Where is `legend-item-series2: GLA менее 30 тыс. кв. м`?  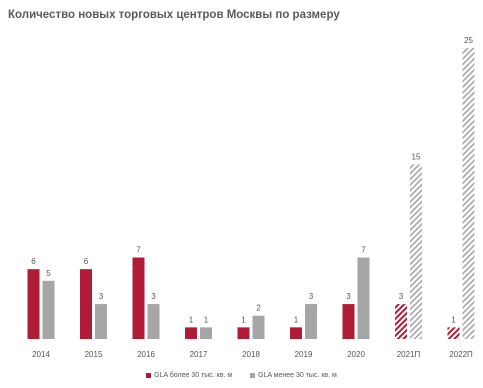
legend-item-series2: GLA менее 30 тыс. кв. м is located at coordinates (293, 375).